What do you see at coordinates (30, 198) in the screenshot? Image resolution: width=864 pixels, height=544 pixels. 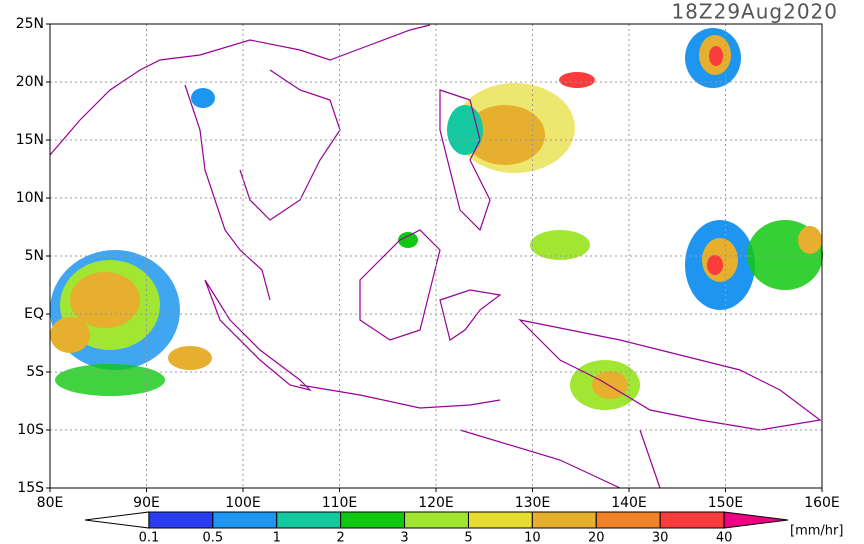 I see `lat-label: 10N` at bounding box center [30, 198].